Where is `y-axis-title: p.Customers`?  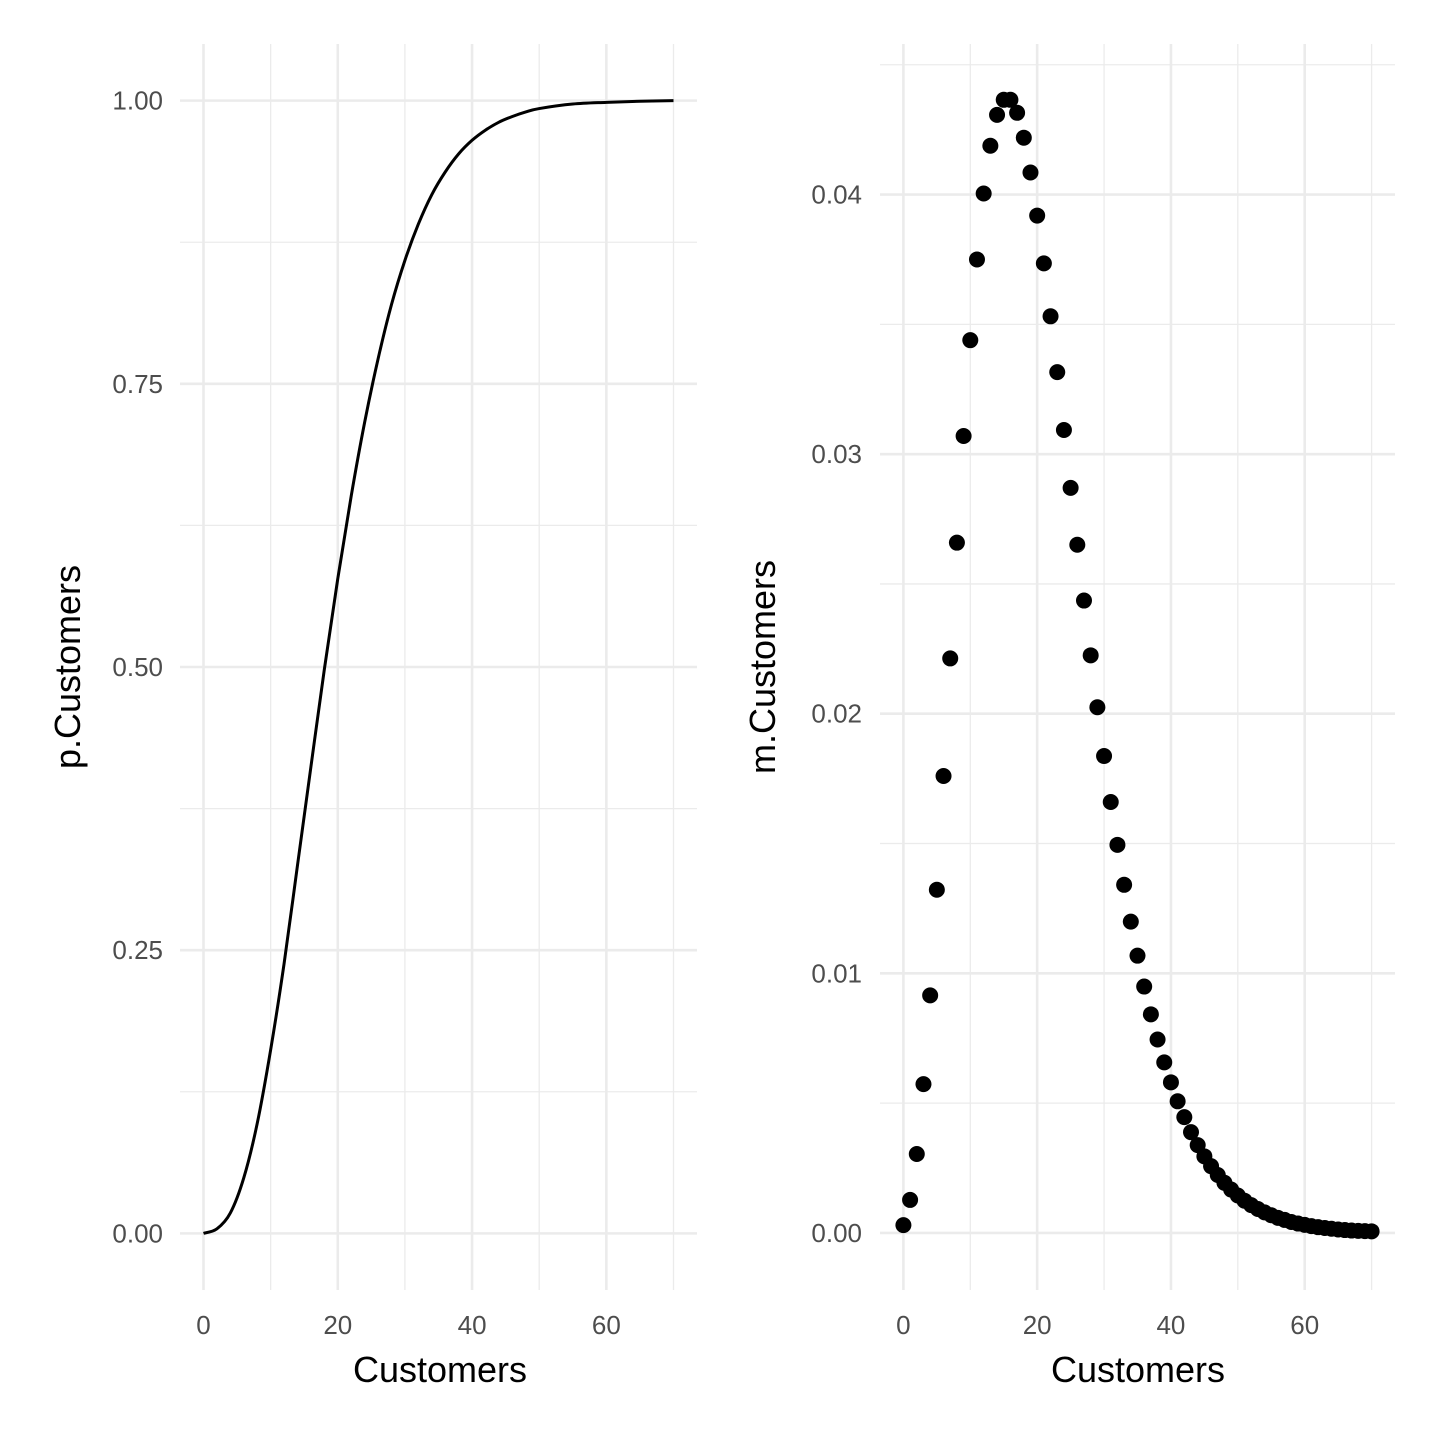
y-axis-title: p.Customers is located at coordinates (67, 667).